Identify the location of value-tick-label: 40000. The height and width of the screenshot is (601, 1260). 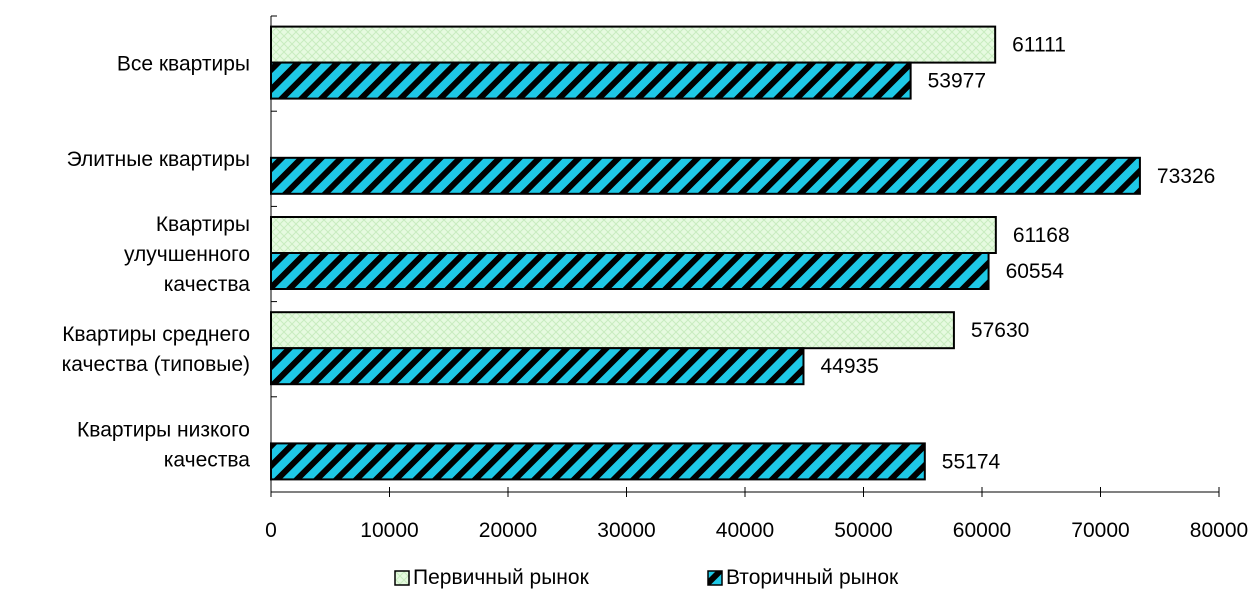
(745, 530).